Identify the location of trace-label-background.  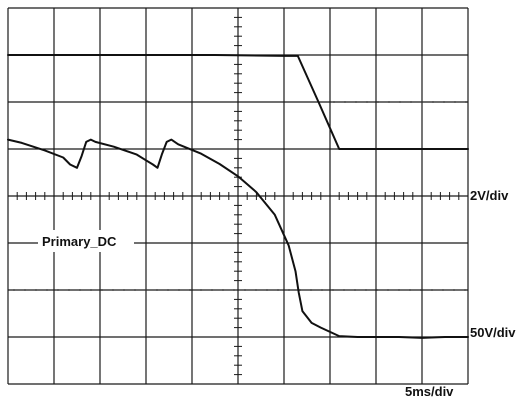
(86, 241).